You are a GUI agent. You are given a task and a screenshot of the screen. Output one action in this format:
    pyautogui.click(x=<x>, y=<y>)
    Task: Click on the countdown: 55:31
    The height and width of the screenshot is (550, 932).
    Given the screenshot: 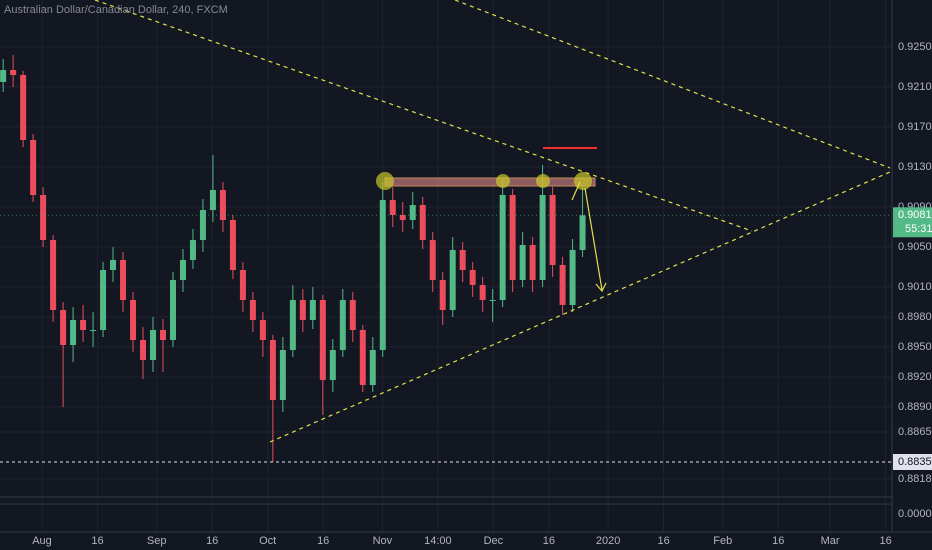 What is the action you would take?
    pyautogui.click(x=918, y=229)
    